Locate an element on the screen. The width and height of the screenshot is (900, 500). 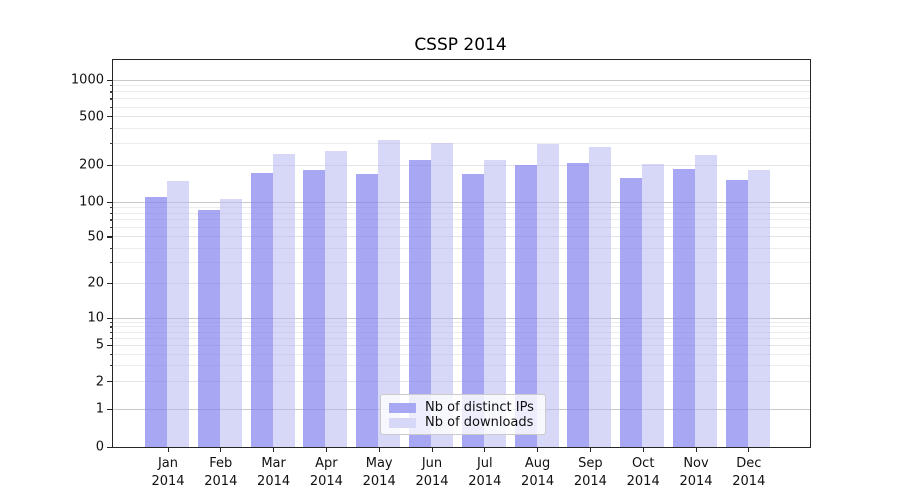
x-tick-label: Apr 2014 is located at coordinates (326, 472).